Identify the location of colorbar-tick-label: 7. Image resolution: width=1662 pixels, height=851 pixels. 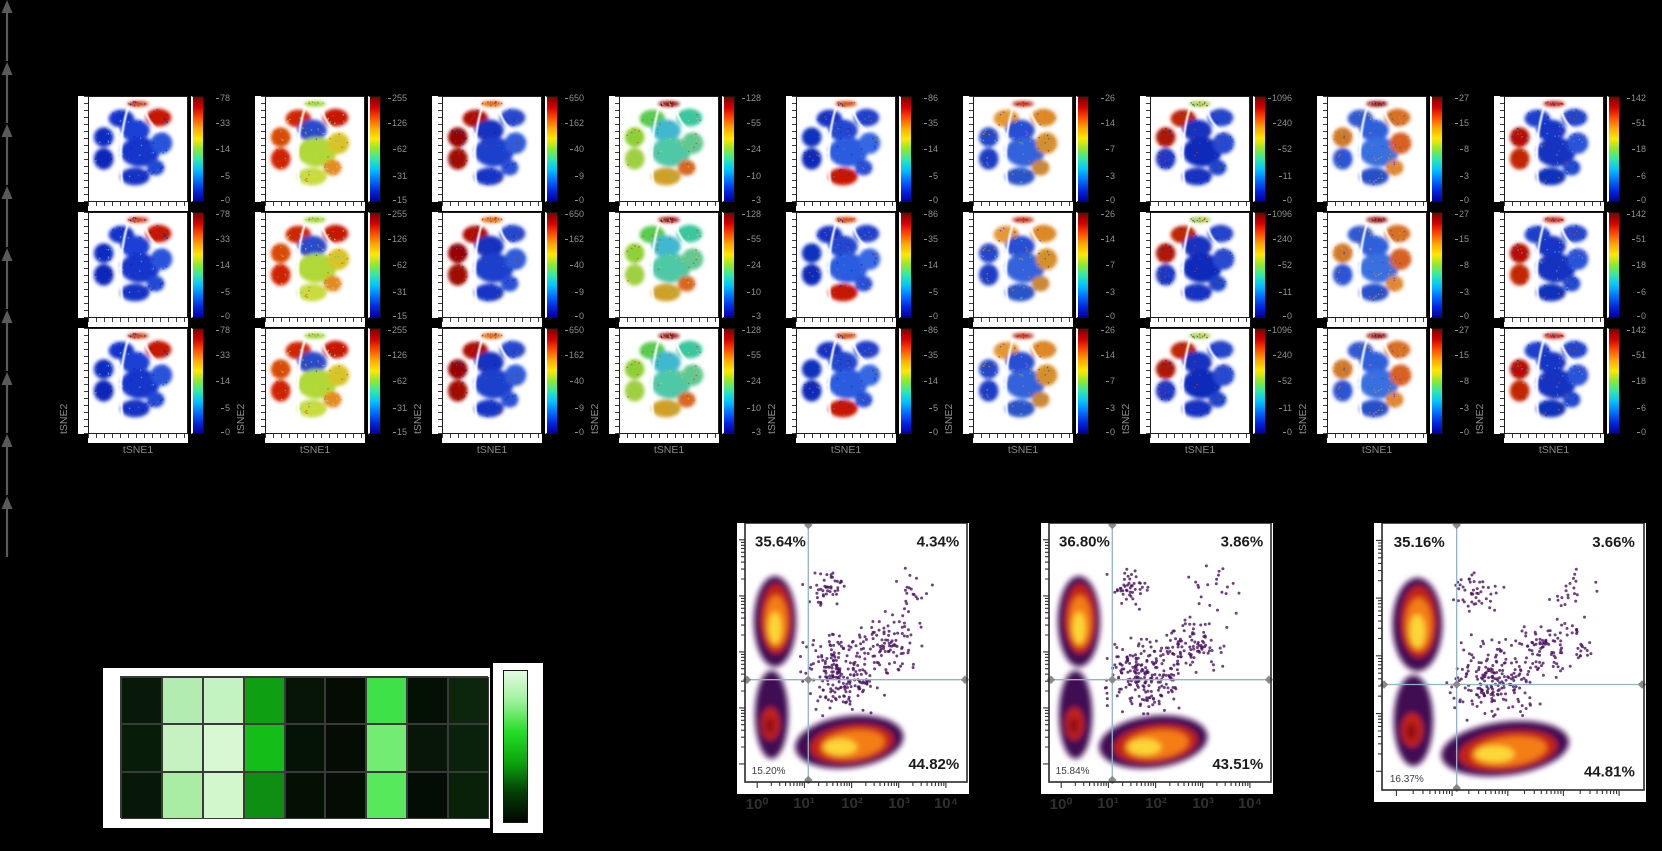
(1110, 381).